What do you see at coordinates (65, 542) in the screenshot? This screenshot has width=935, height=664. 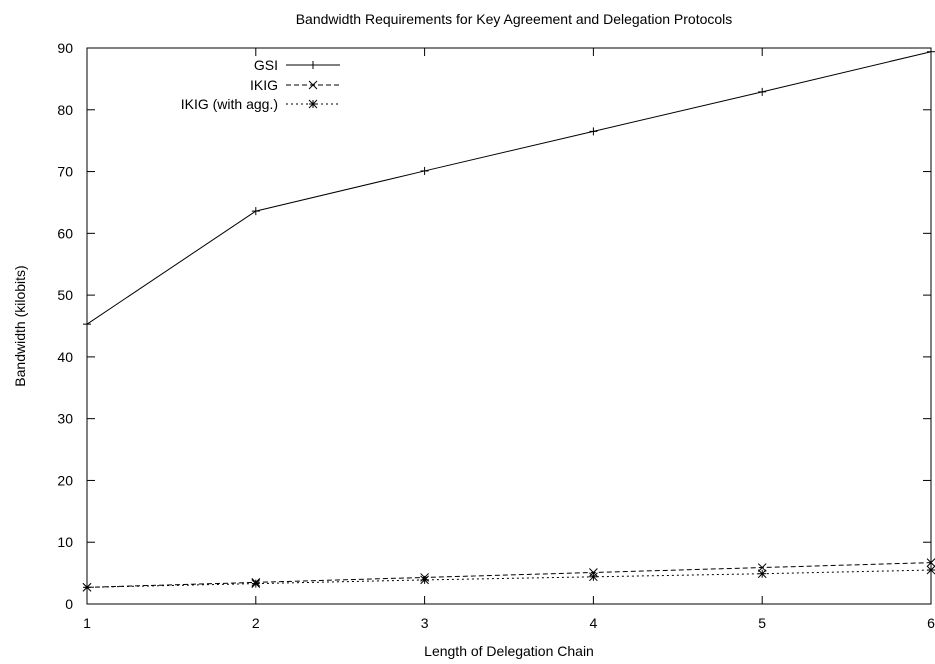 I see `y-tick-label: 10` at bounding box center [65, 542].